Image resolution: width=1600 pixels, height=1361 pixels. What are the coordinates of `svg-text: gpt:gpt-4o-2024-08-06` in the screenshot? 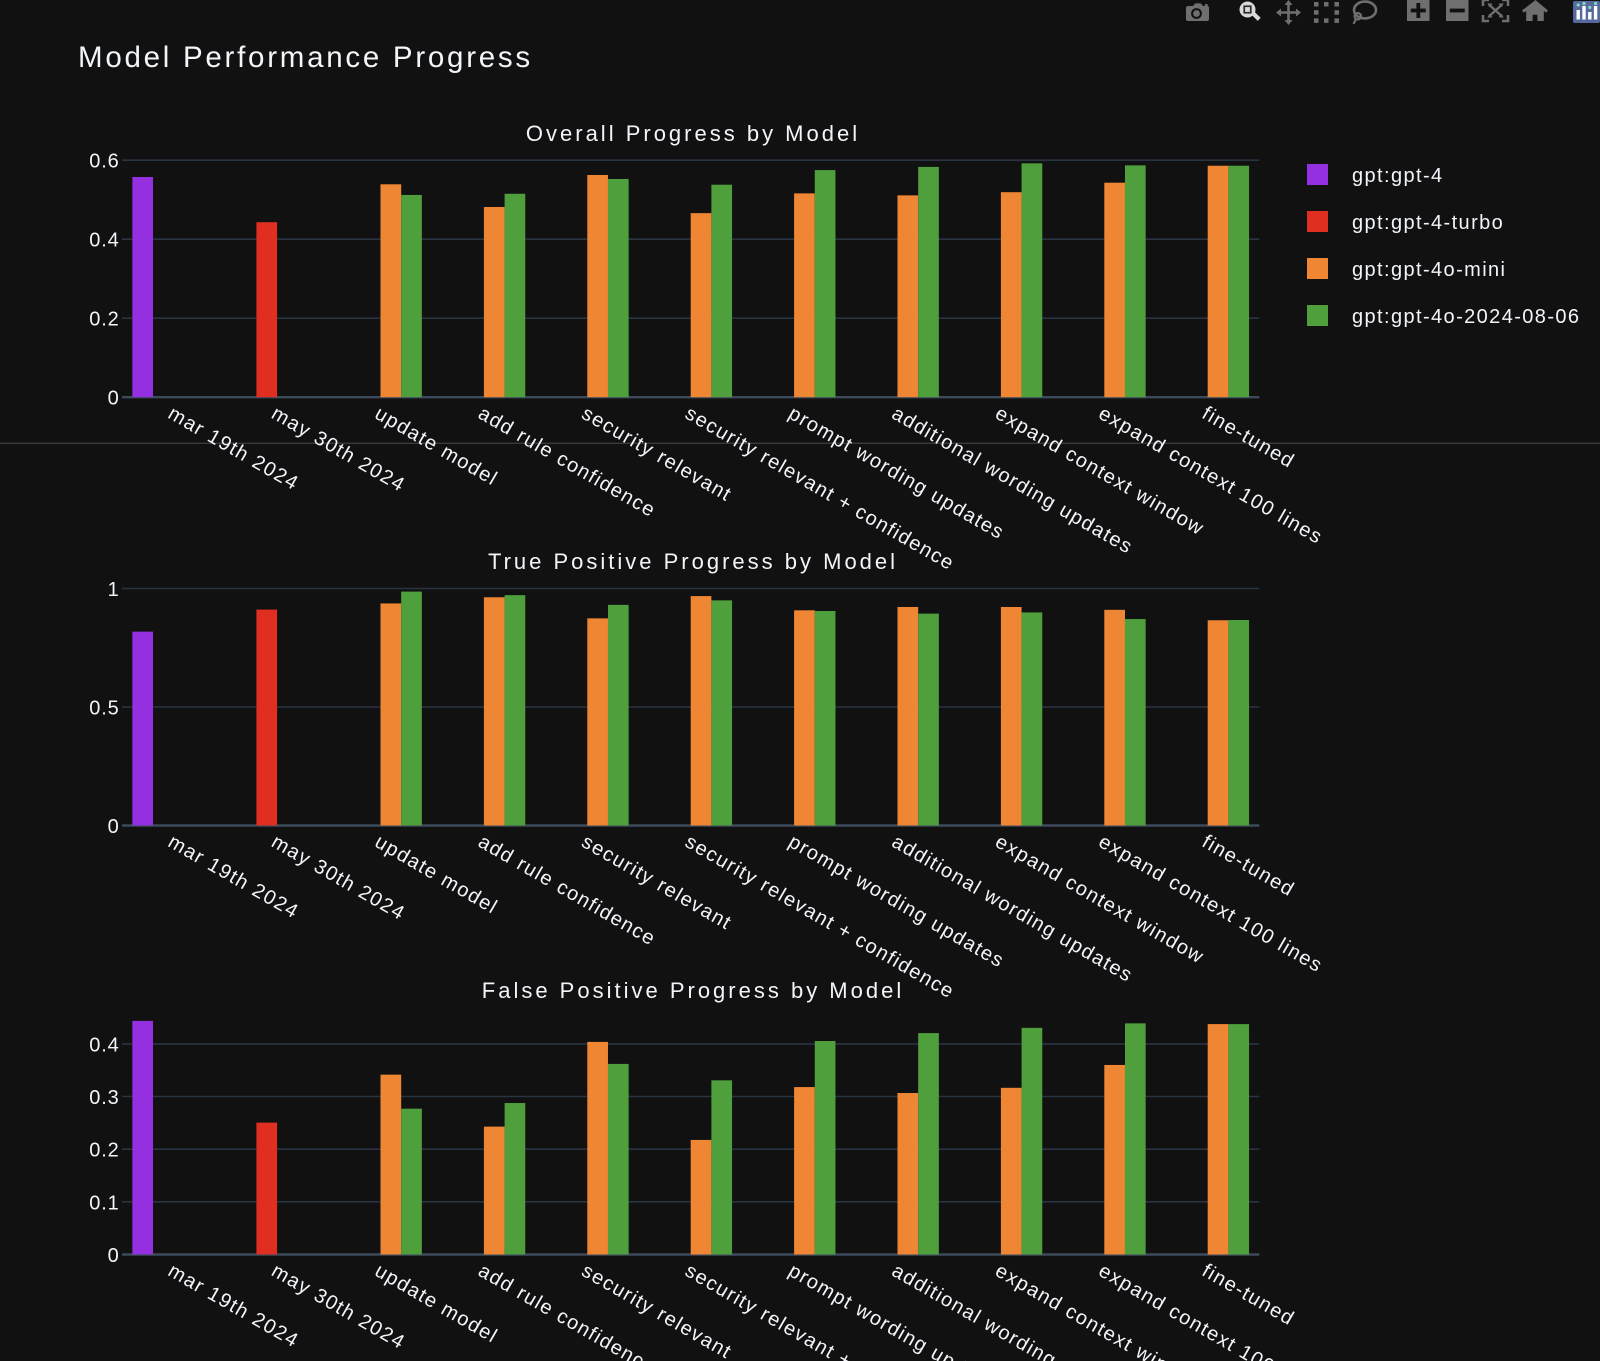 It's located at (1466, 317).